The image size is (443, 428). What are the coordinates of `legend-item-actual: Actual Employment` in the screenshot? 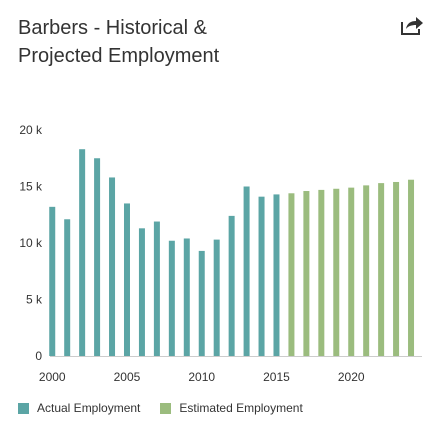 It's located at (79, 408).